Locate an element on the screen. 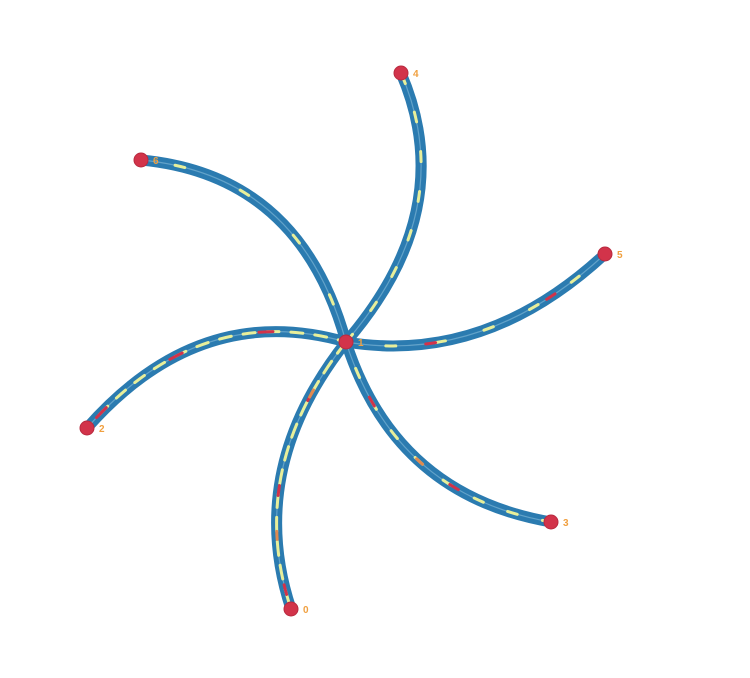  node-4: 4 is located at coordinates (406, 73).